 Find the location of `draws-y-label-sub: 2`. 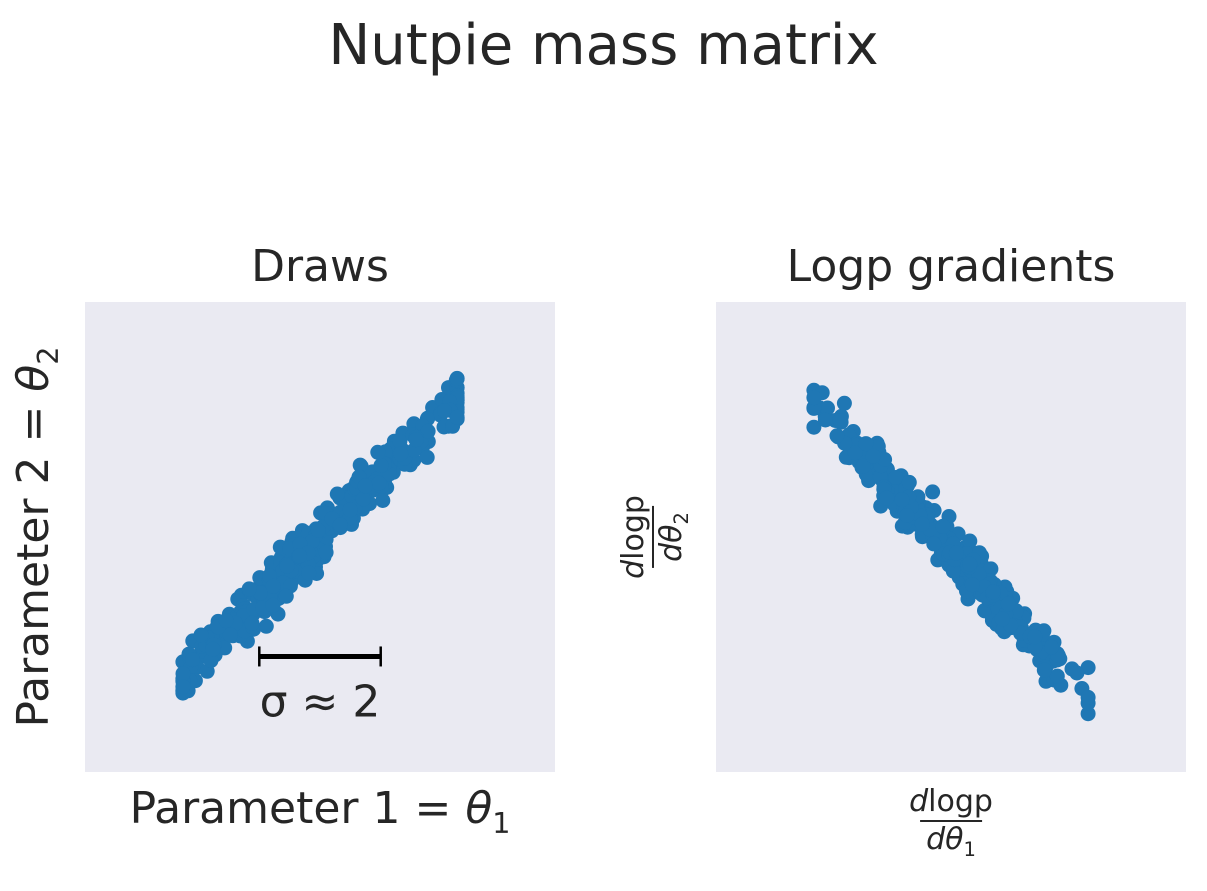

draws-y-label-sub: 2 is located at coordinates (47, 355).